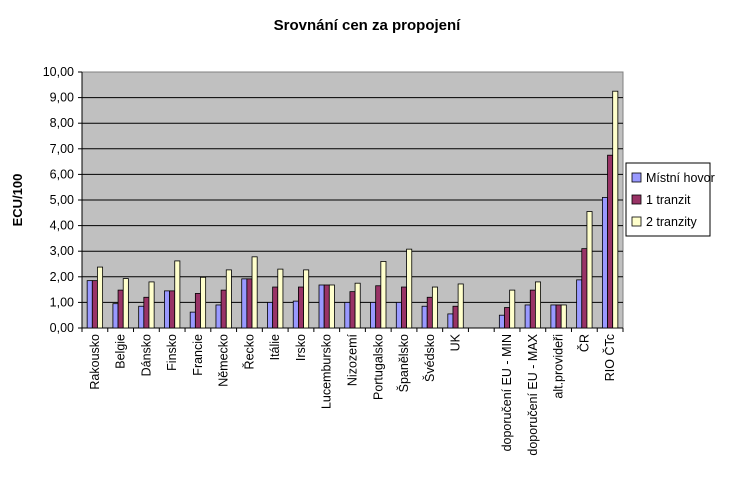 This screenshot has height=485, width=731. I want to click on x-tick-label: Portugalsko, so click(378, 367).